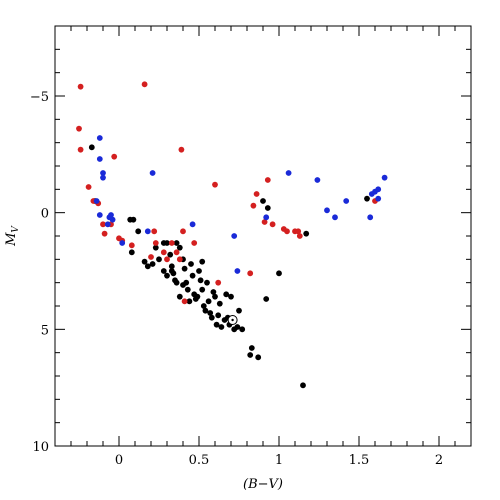  What do you see at coordinates (279, 460) in the screenshot?
I see `x-tick-label: 1` at bounding box center [279, 460].